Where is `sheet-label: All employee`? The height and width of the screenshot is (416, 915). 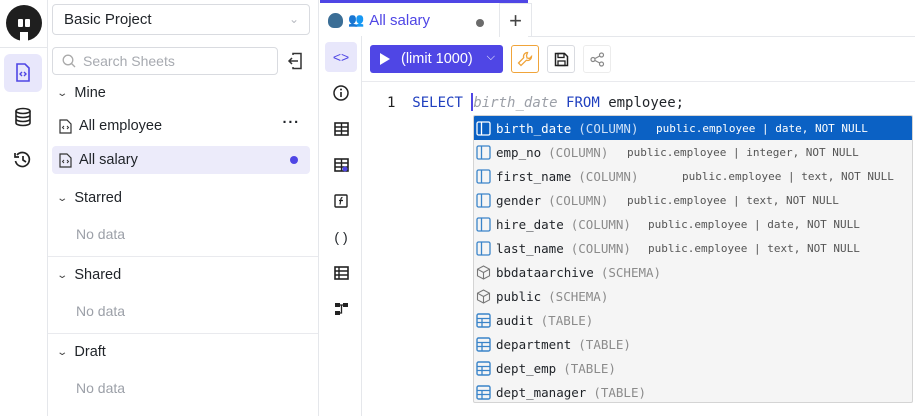 sheet-label: All employee is located at coordinates (121, 126).